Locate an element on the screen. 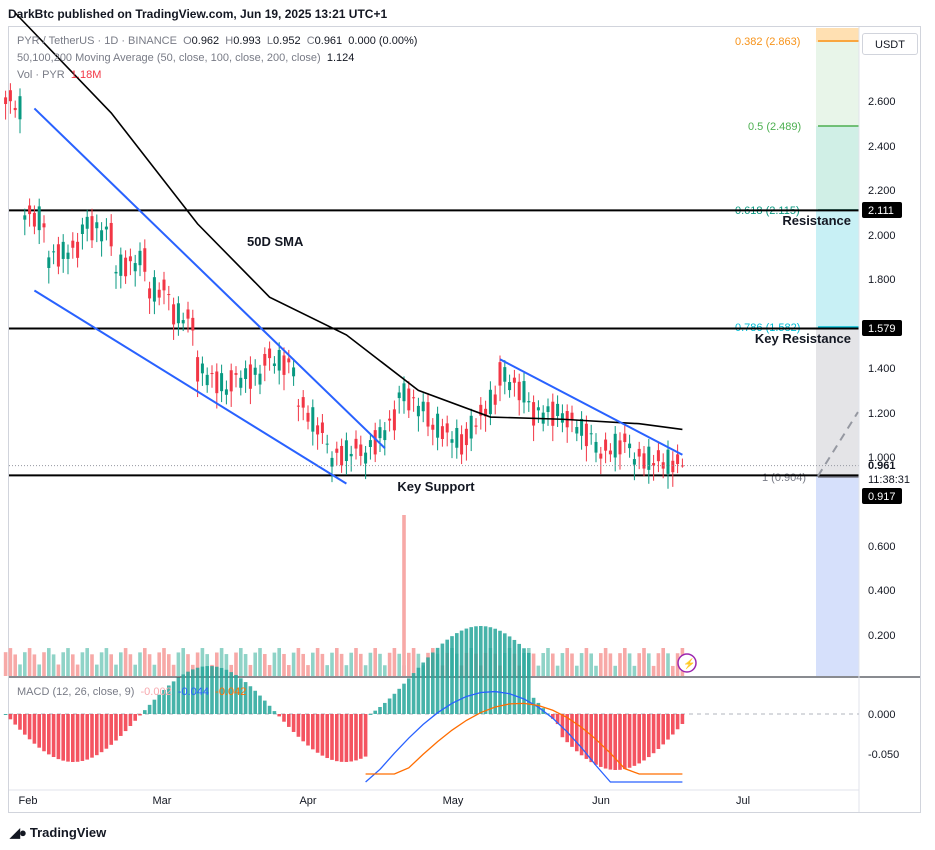  symbol-name: PYR / TetherUS · 1D · BINANCE is located at coordinates (97, 41).